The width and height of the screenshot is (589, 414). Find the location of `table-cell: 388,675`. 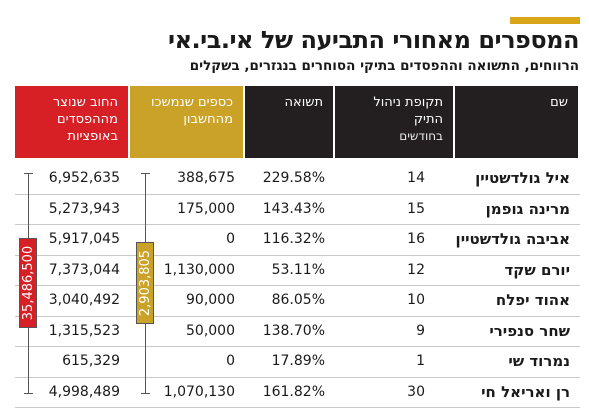

table-cell: 388,675 is located at coordinates (206, 178).